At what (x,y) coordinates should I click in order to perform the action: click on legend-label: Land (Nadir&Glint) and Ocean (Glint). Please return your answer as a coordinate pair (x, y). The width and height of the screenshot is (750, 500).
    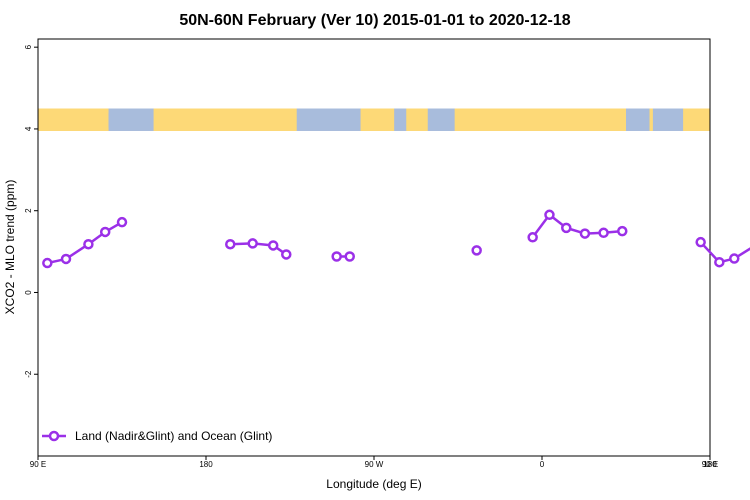
    Looking at the image, I should click on (173, 436).